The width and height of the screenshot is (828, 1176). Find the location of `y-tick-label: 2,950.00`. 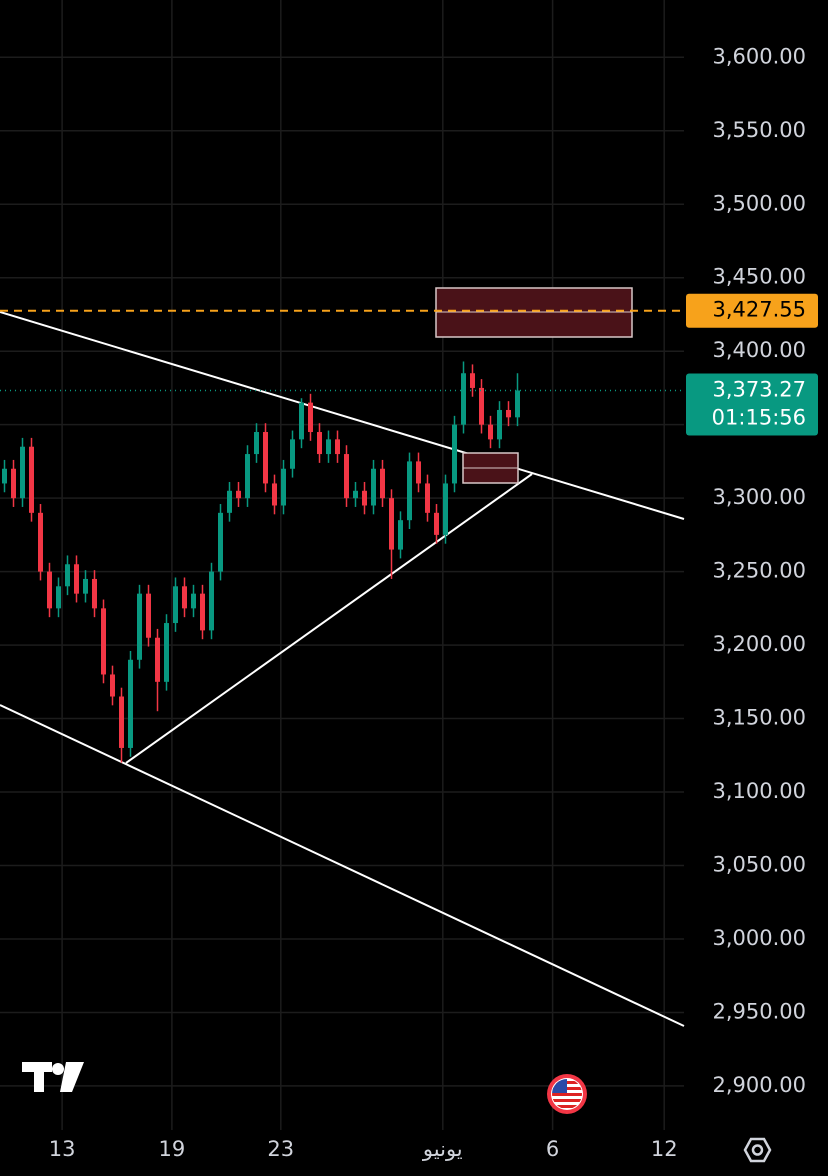

y-tick-label: 2,950.00 is located at coordinates (759, 1011).